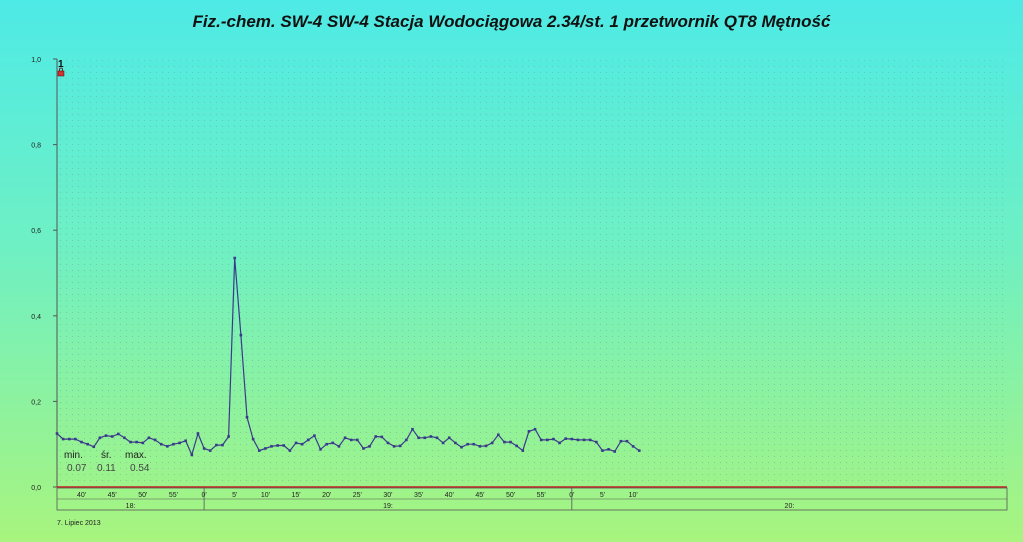 The width and height of the screenshot is (1023, 542). I want to click on stat-max-label: max., so click(136, 455).